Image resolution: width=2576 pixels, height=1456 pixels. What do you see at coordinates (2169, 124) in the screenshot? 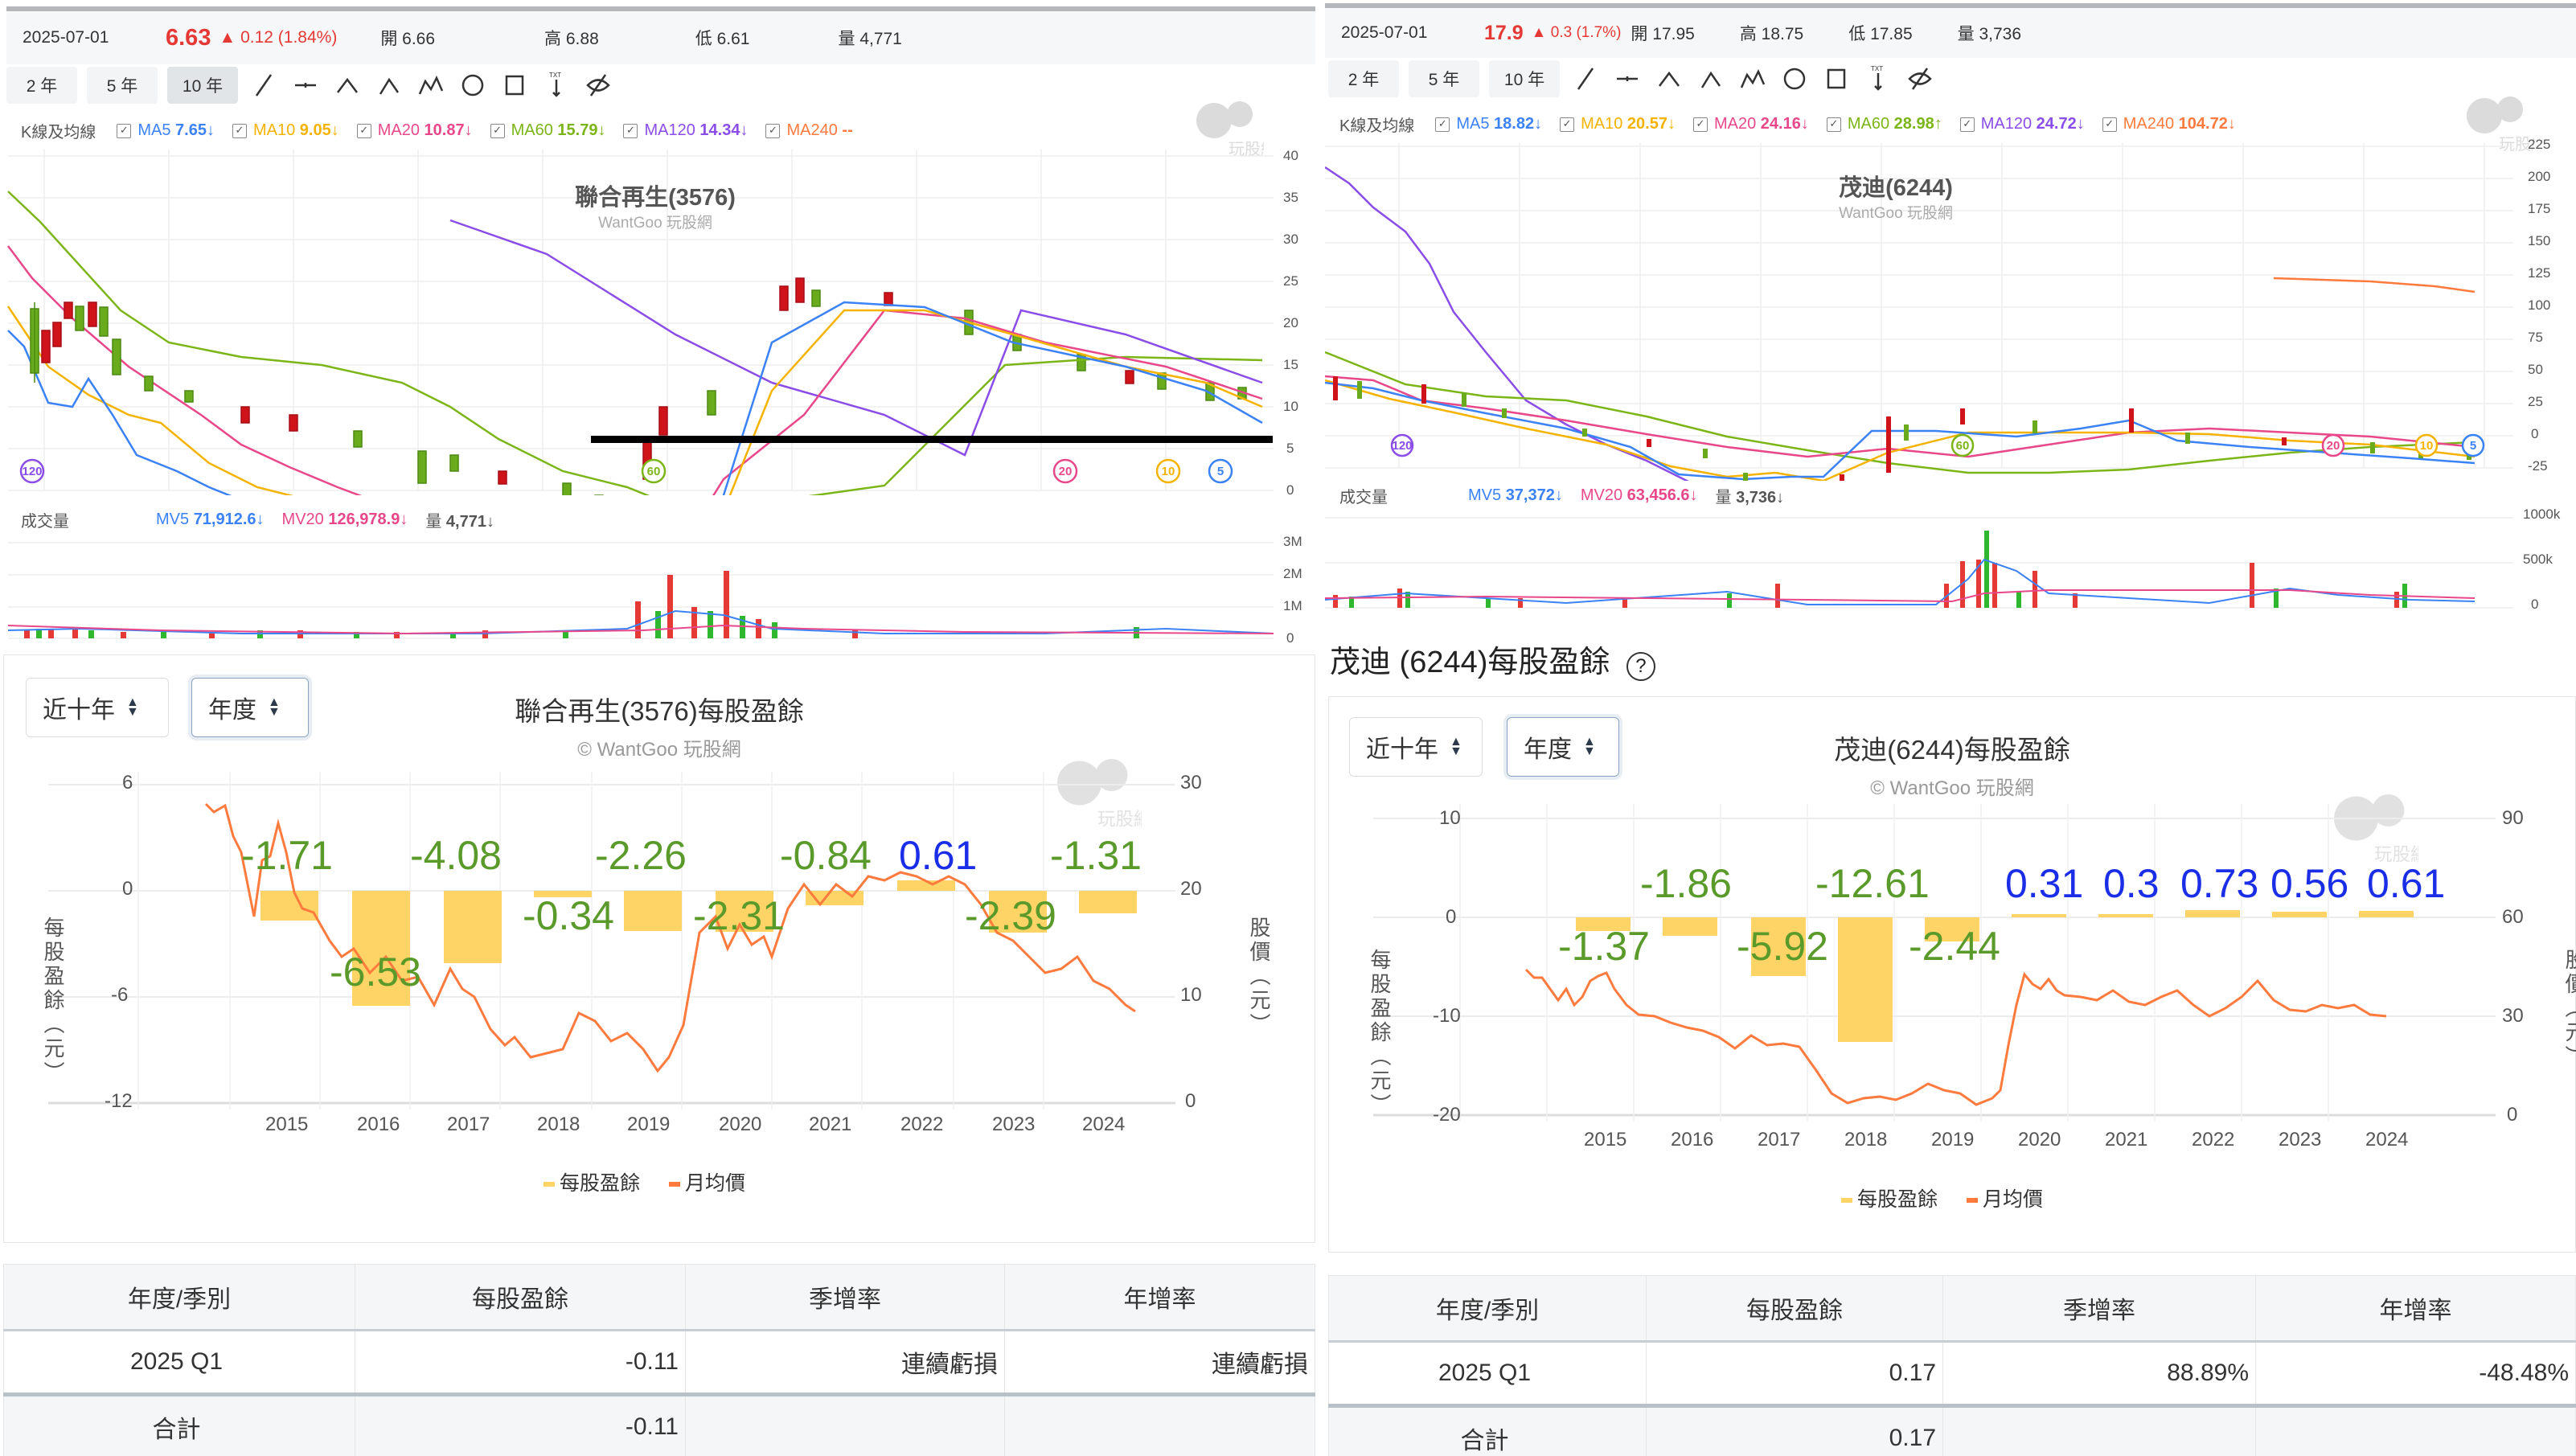
I see `ma240-toggle: ✓ MA240 104.72 ↓` at bounding box center [2169, 124].